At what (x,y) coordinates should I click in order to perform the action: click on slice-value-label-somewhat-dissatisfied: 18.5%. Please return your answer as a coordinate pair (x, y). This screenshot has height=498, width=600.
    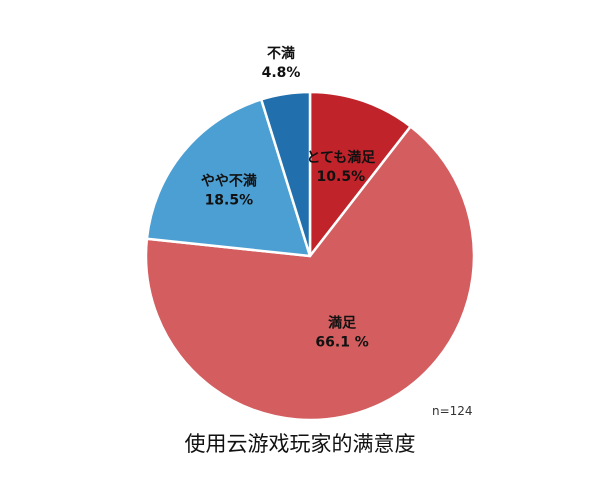
    Looking at the image, I should click on (229, 200).